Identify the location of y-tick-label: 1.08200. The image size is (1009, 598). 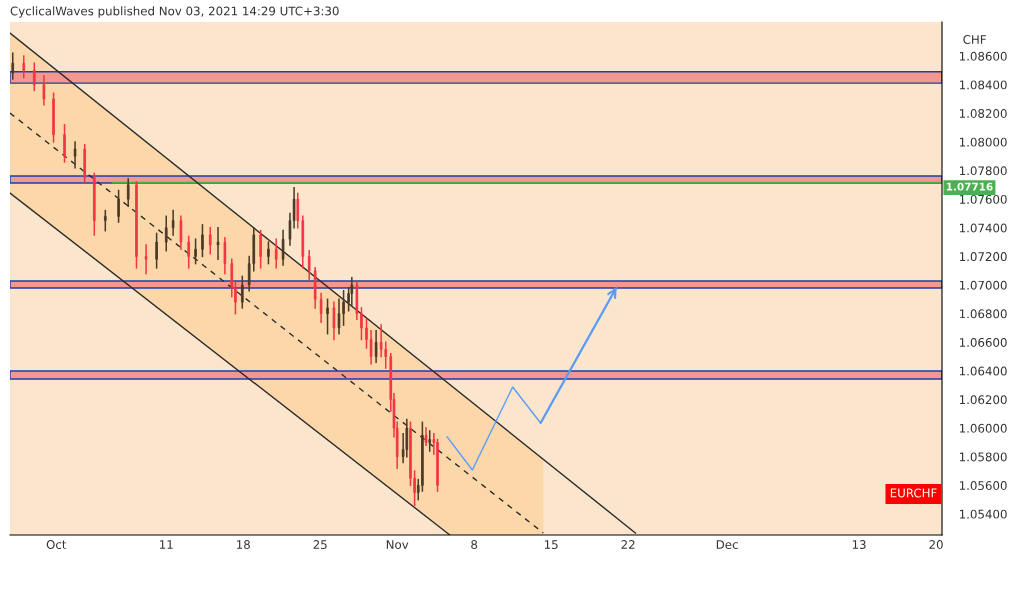
(983, 113).